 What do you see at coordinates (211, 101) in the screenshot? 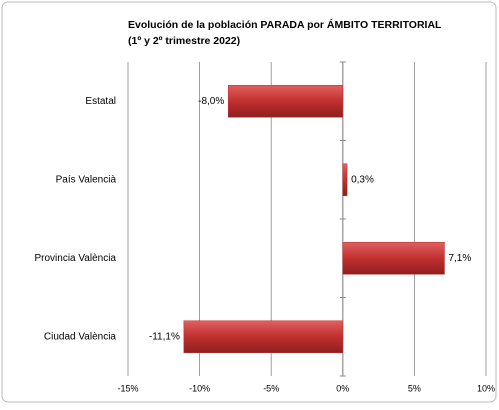
I see `value-label: -8,0%` at bounding box center [211, 101].